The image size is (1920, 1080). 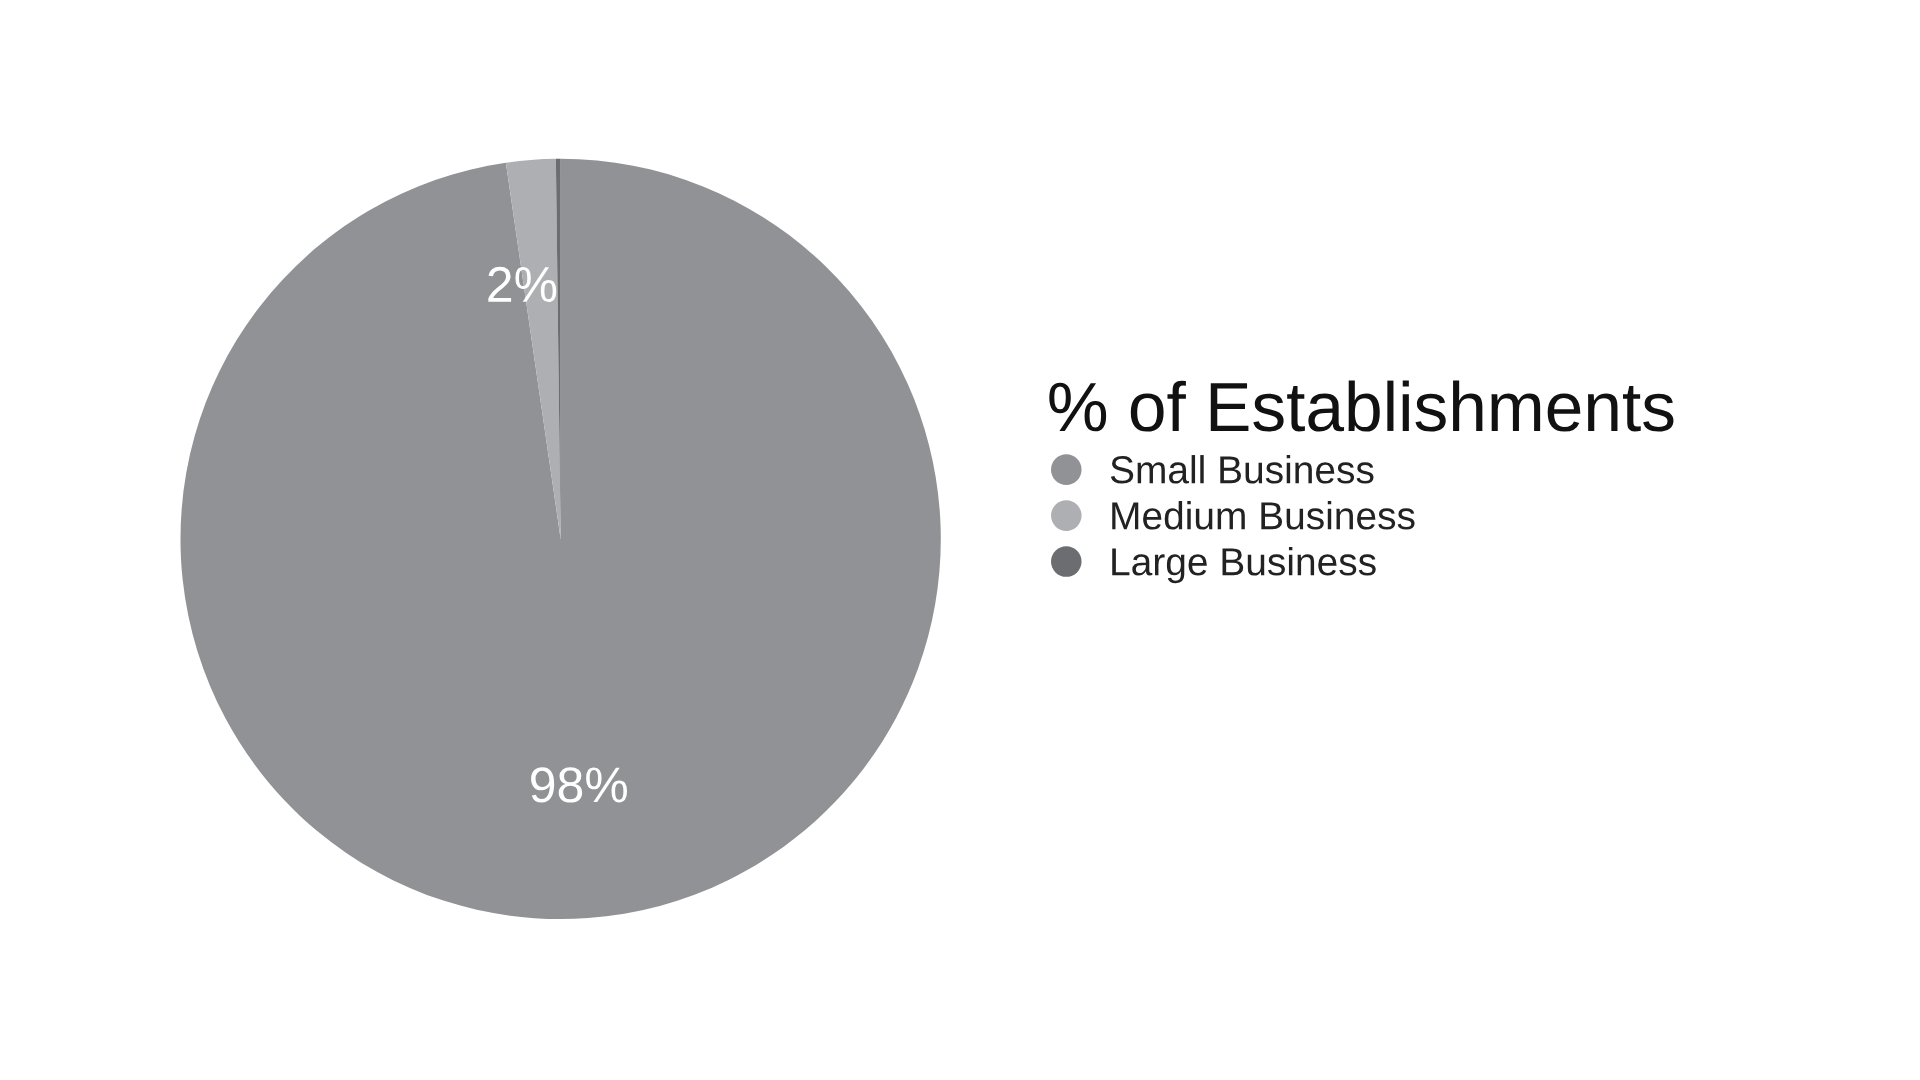 I want to click on legend-label: Large Business, so click(x=1244, y=565).